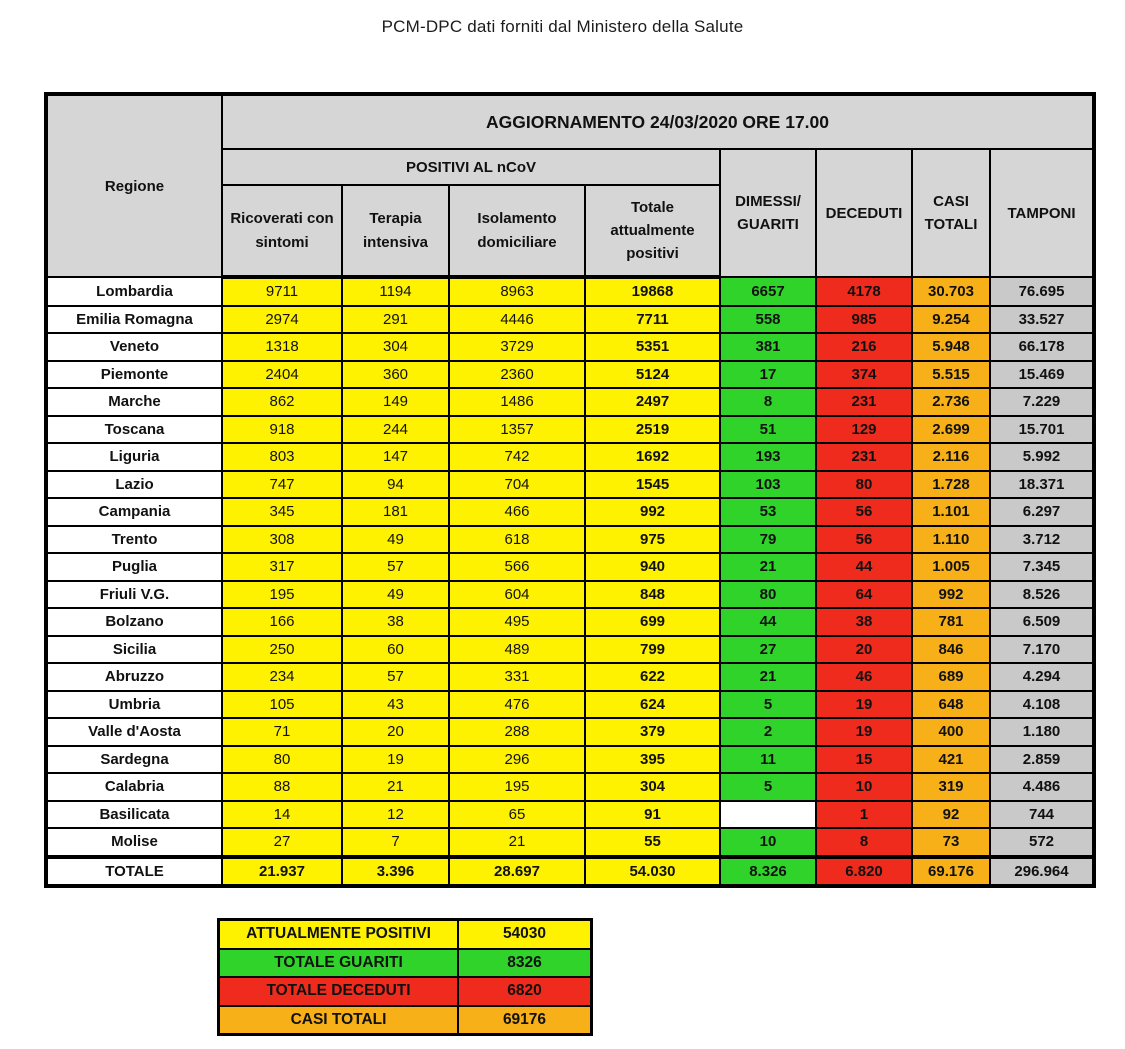  Describe the element at coordinates (951, 814) in the screenshot. I see `cell-casi-totali: 92` at that location.